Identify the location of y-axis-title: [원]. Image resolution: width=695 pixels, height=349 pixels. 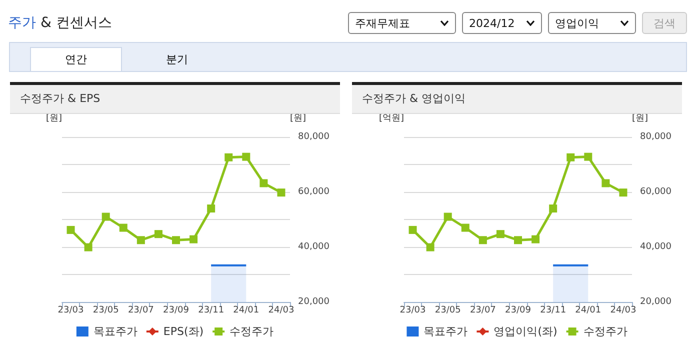
(54, 119).